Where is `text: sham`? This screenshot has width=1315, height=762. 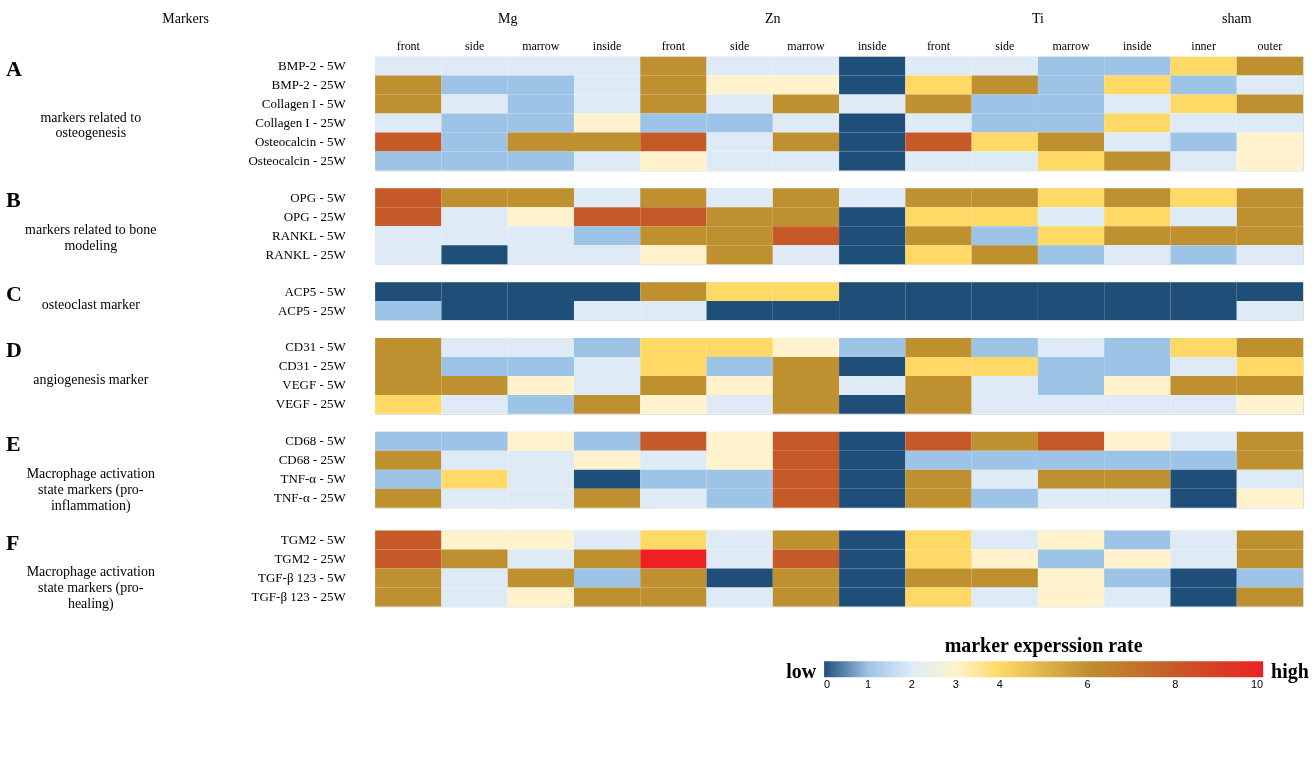
text: sham is located at coordinates (1237, 18).